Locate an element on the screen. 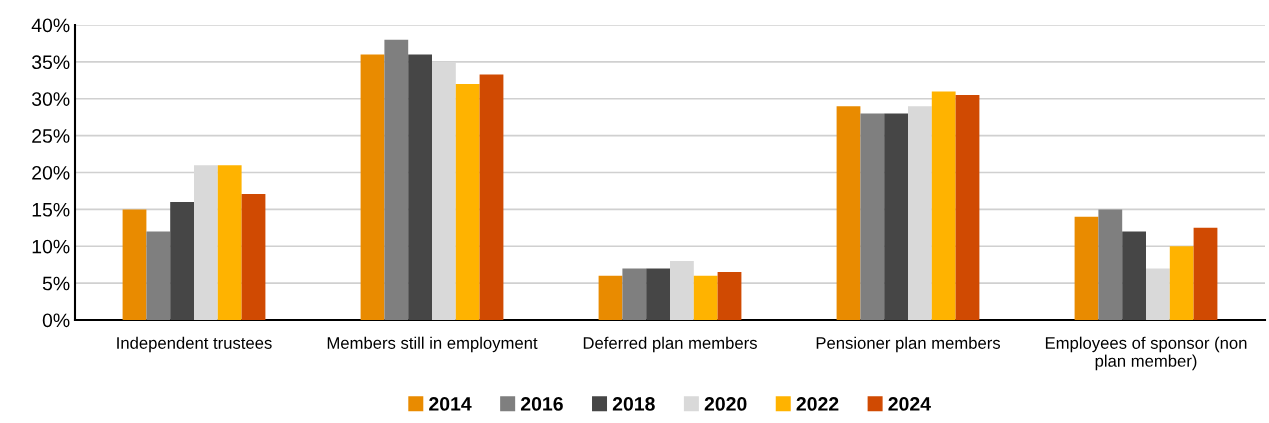  x-tick-label: Members still in employment is located at coordinates (432, 344).